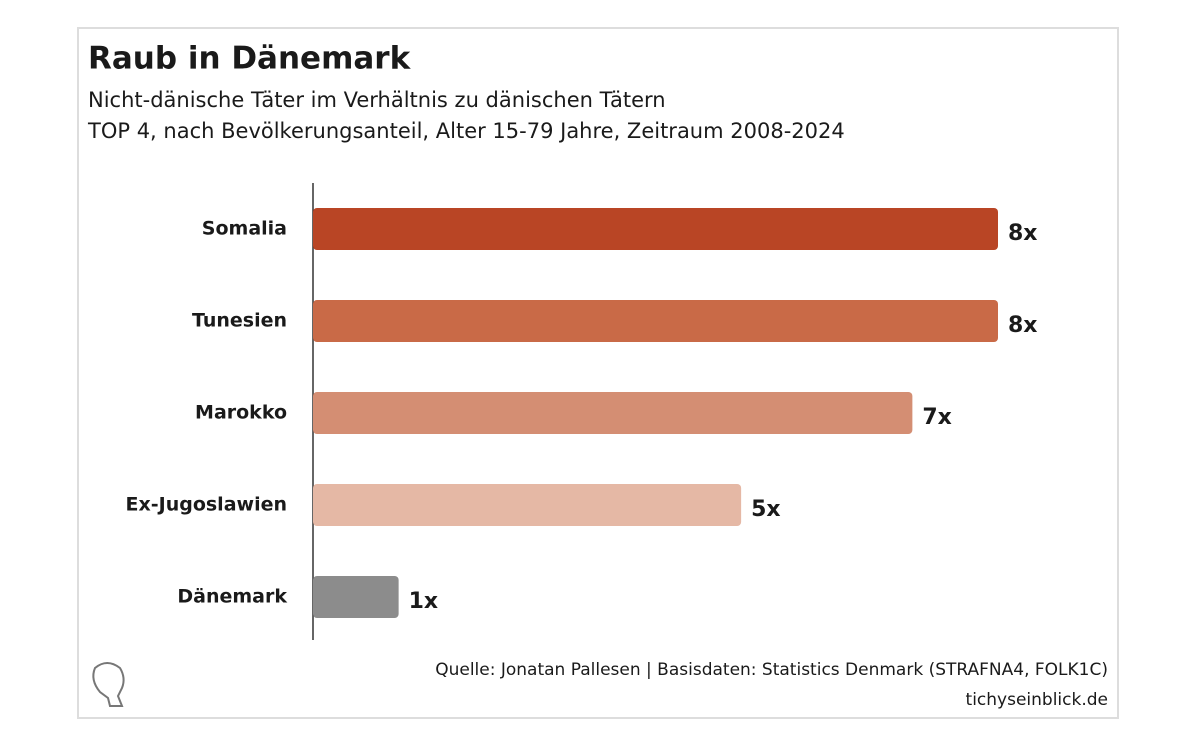 This screenshot has height=741, width=1200. I want to click on chart-title: Raub in Dänemark, so click(250, 59).